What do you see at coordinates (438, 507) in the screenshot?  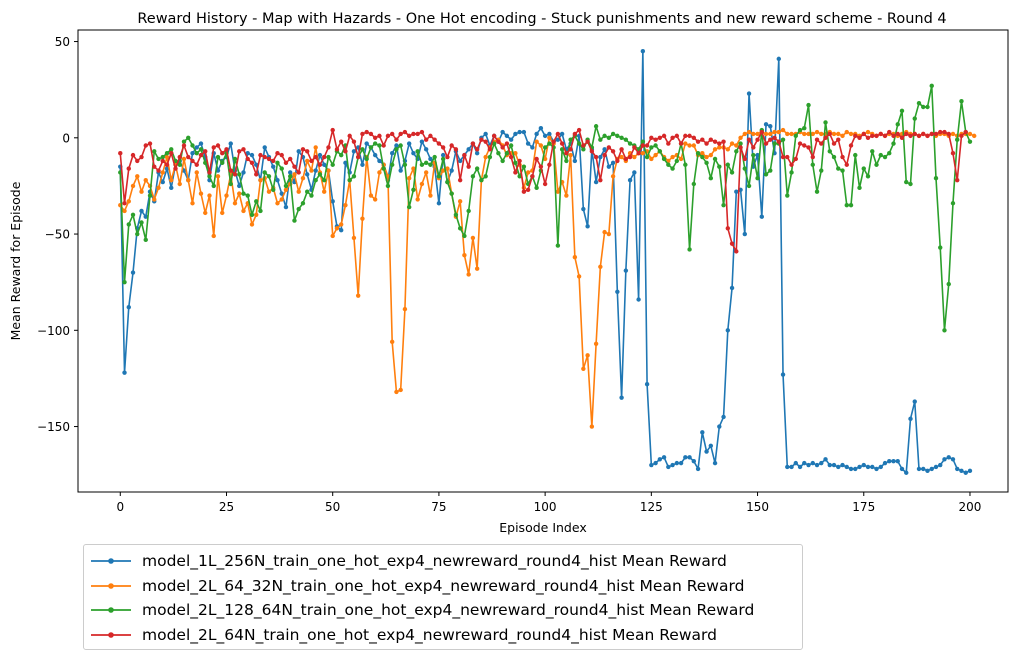 I see `x-tick-label: 75` at bounding box center [438, 507].